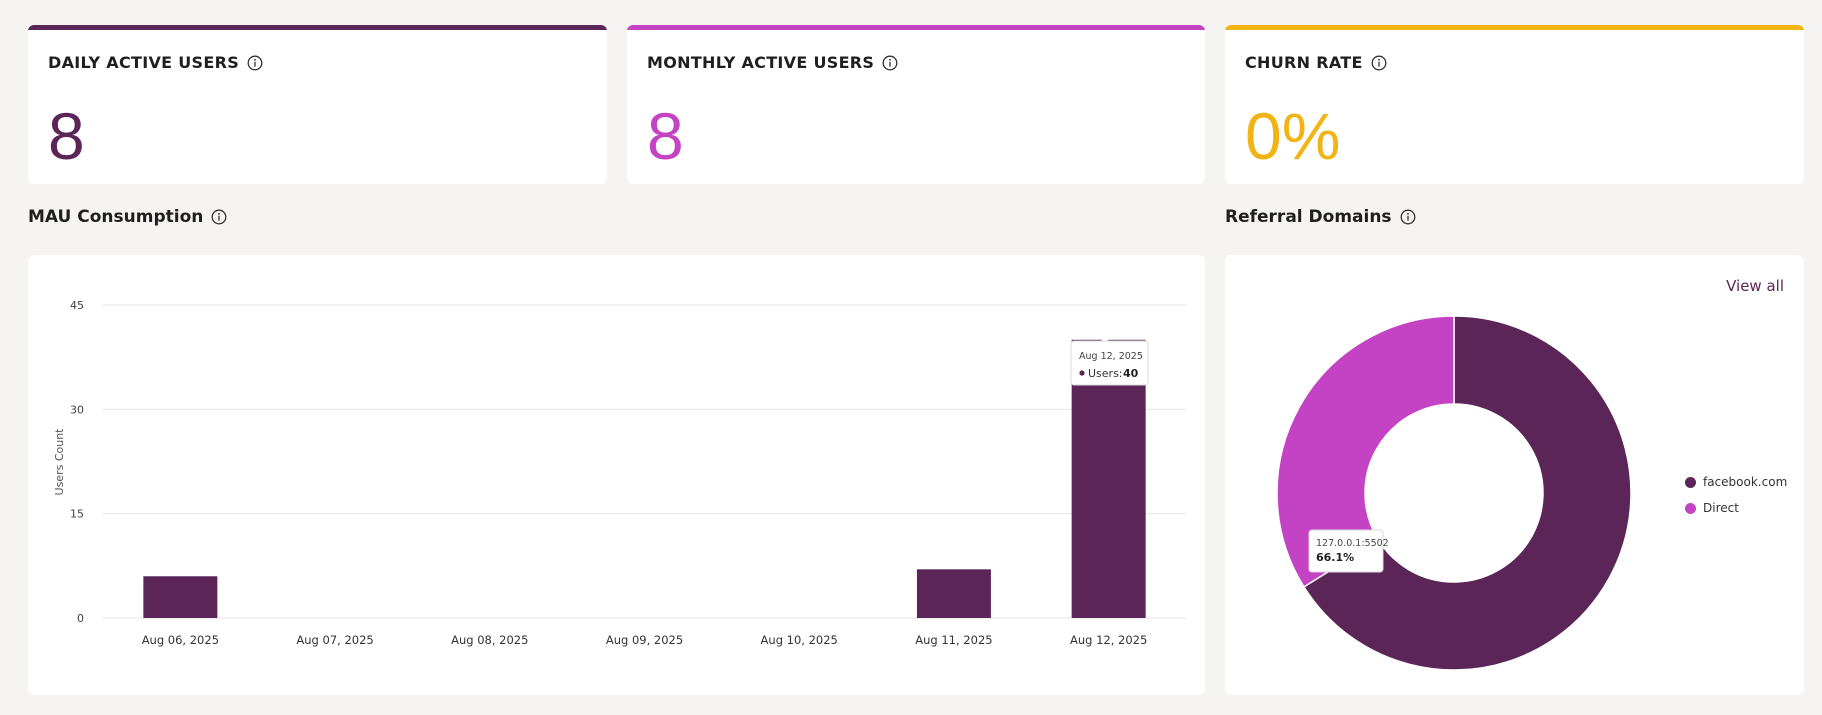 The image size is (1822, 715). I want to click on tooltip-value: 40, so click(1131, 373).